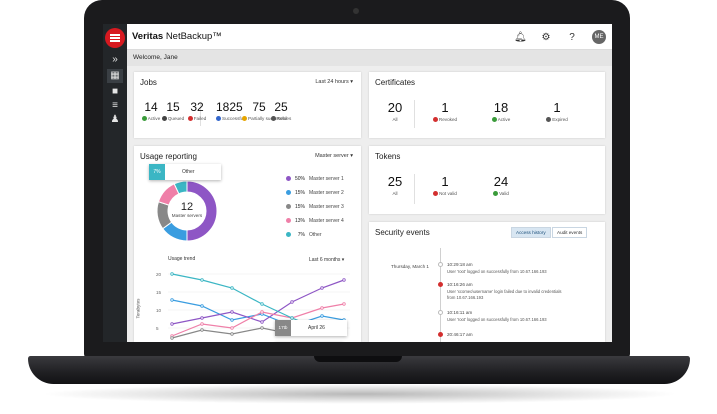 This screenshot has height=414, width=717. What do you see at coordinates (572, 37) in the screenshot?
I see `help-icon: ?` at bounding box center [572, 37].